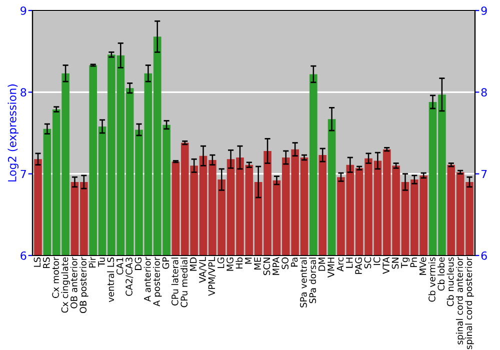  Describe the element at coordinates (413, 263) in the screenshot. I see `x-tick-label: Pn` at that location.